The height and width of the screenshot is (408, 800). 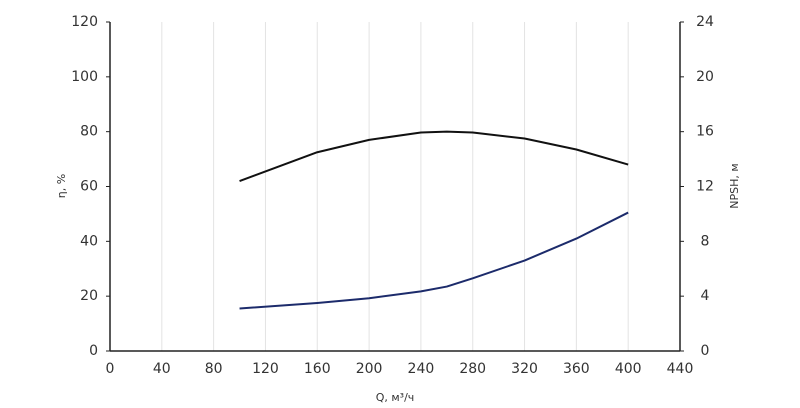 I want to click on y-tick-label: 100, so click(x=84, y=77).